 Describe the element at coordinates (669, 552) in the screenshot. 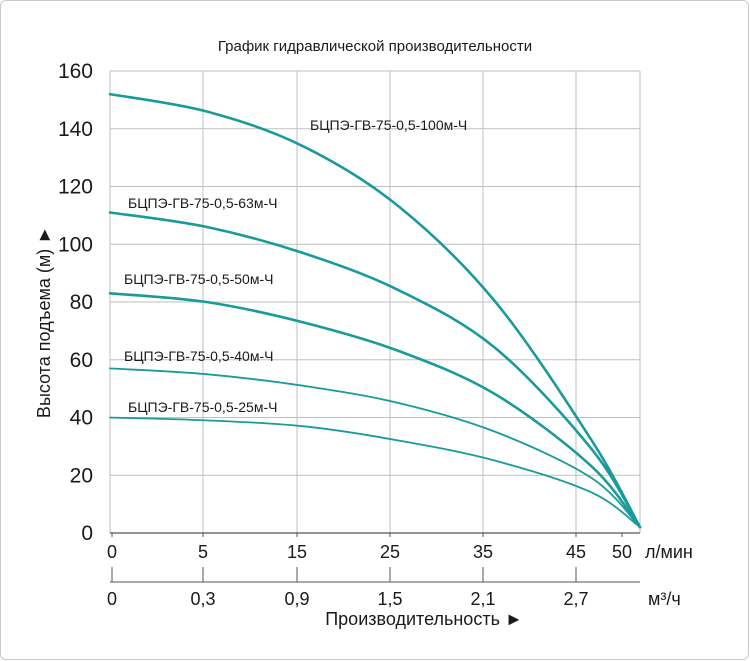

I see `x-unit-lmin: л/мин` at that location.